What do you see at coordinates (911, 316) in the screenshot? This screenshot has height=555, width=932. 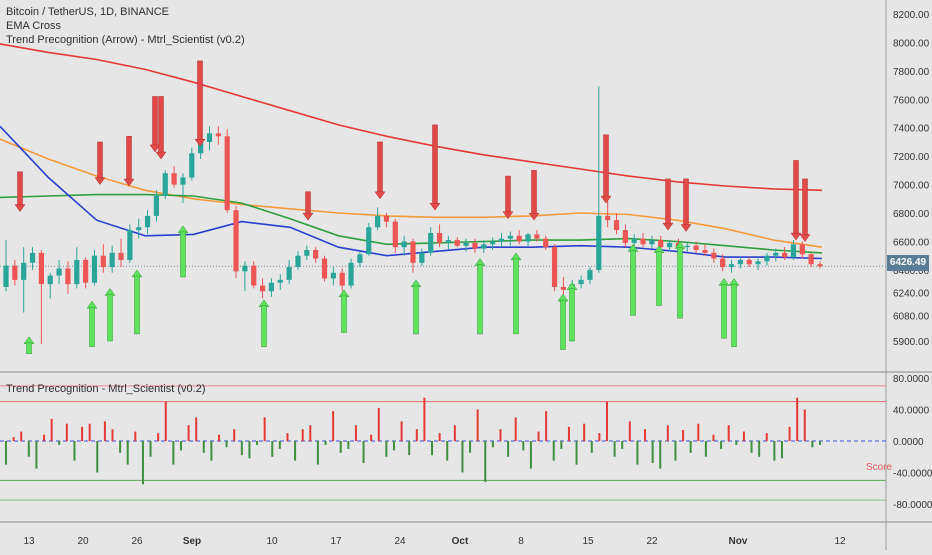 I see `price-tick-label: 6080.00` at bounding box center [911, 316].